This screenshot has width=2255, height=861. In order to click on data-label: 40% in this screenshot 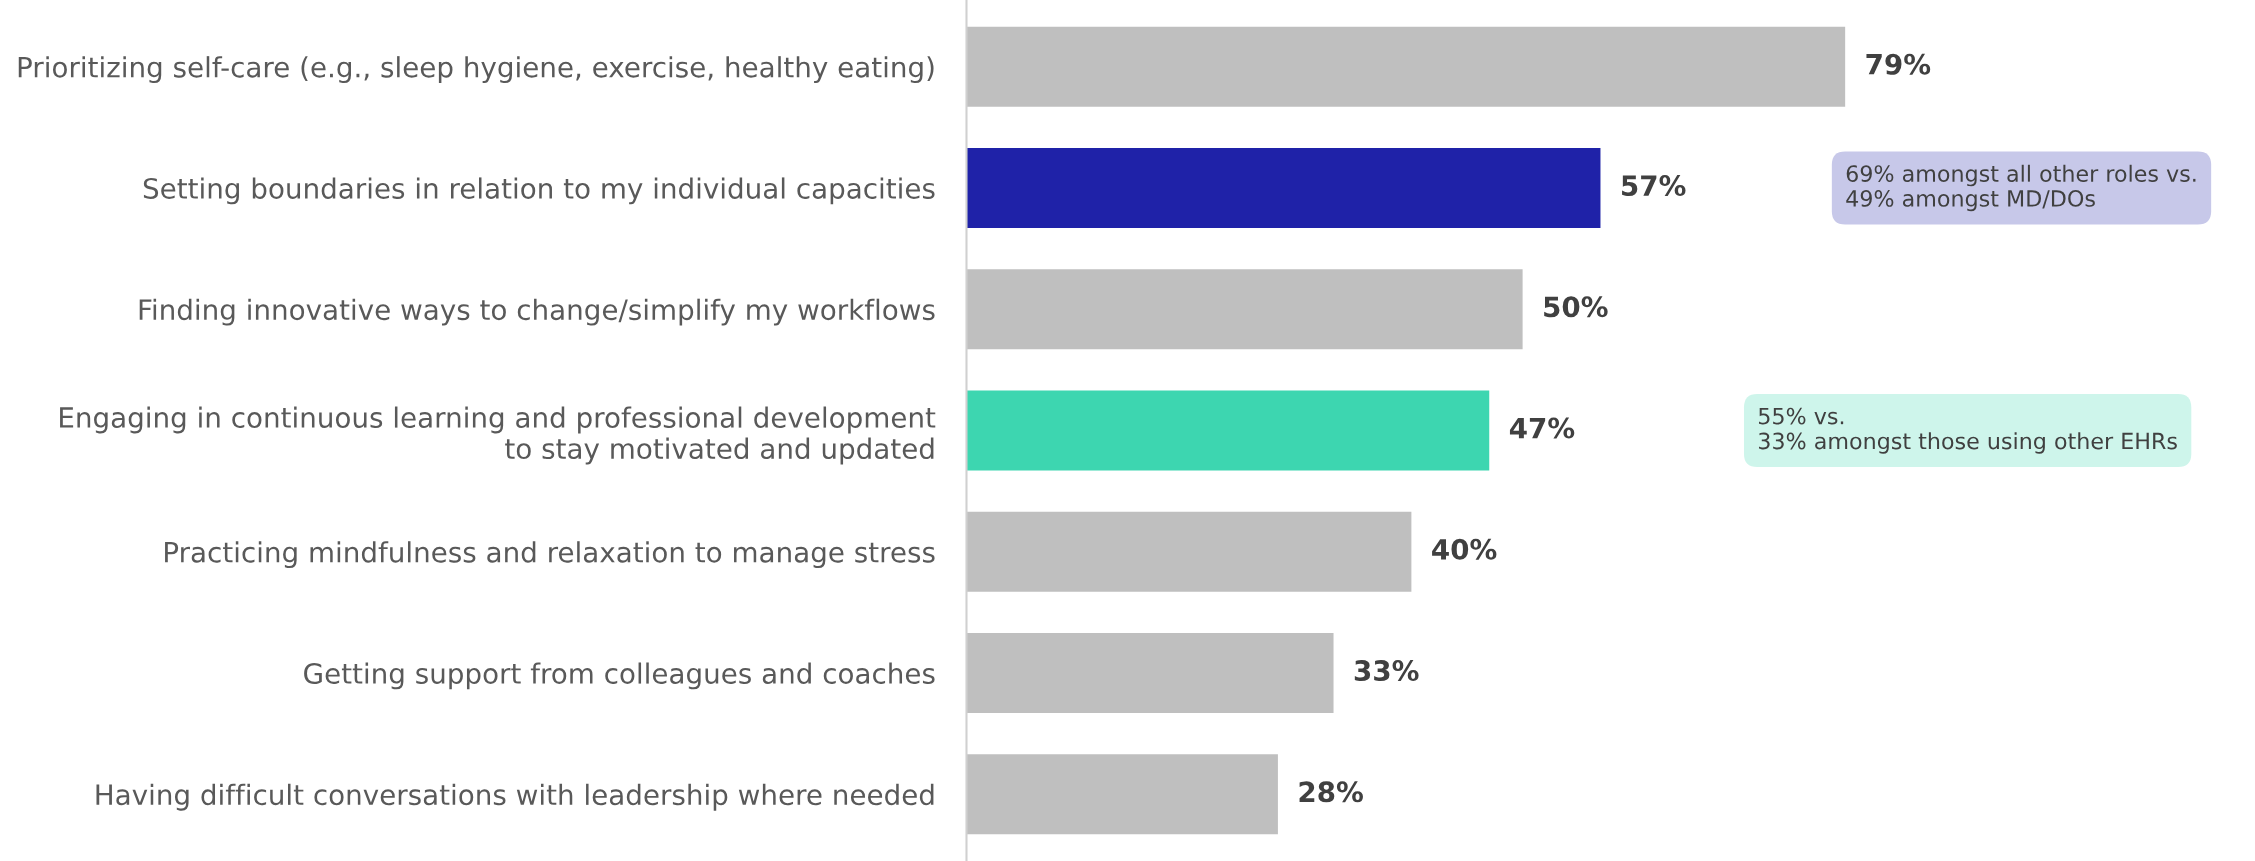, I will do `click(1464, 549)`.